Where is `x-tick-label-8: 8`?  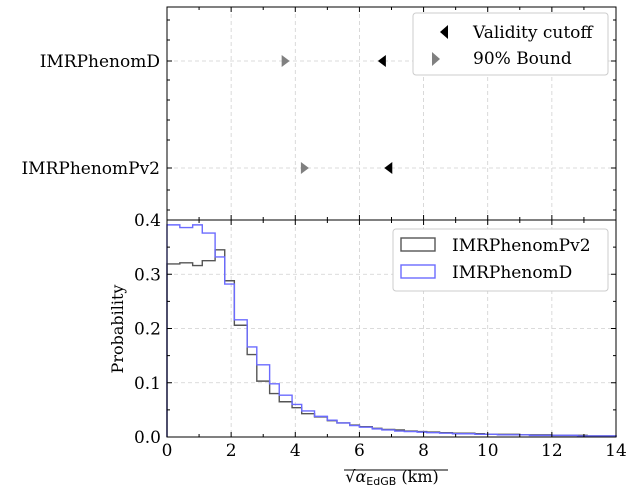 x-tick-label-8: 8 is located at coordinates (423, 451).